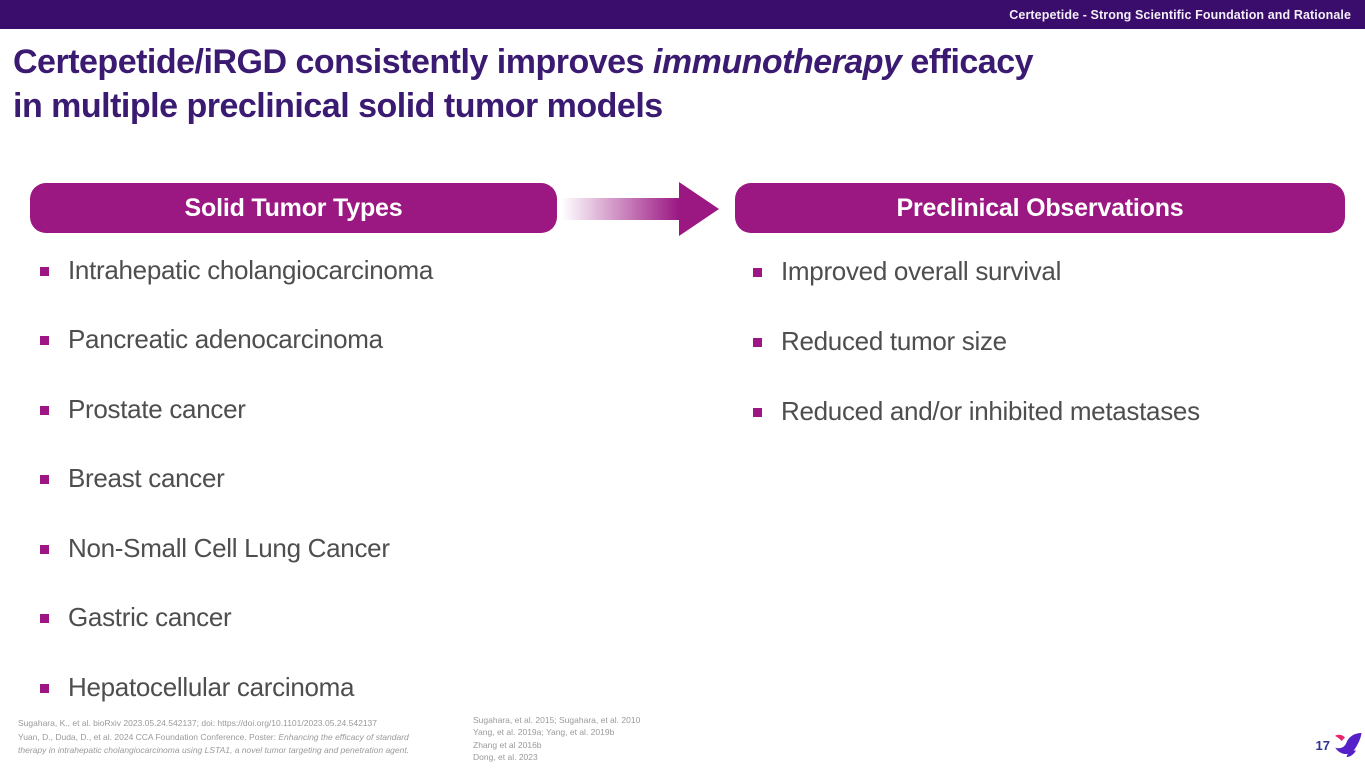 The height and width of the screenshot is (768, 1365). I want to click on title-italic-text: immunotherapy, so click(777, 62).